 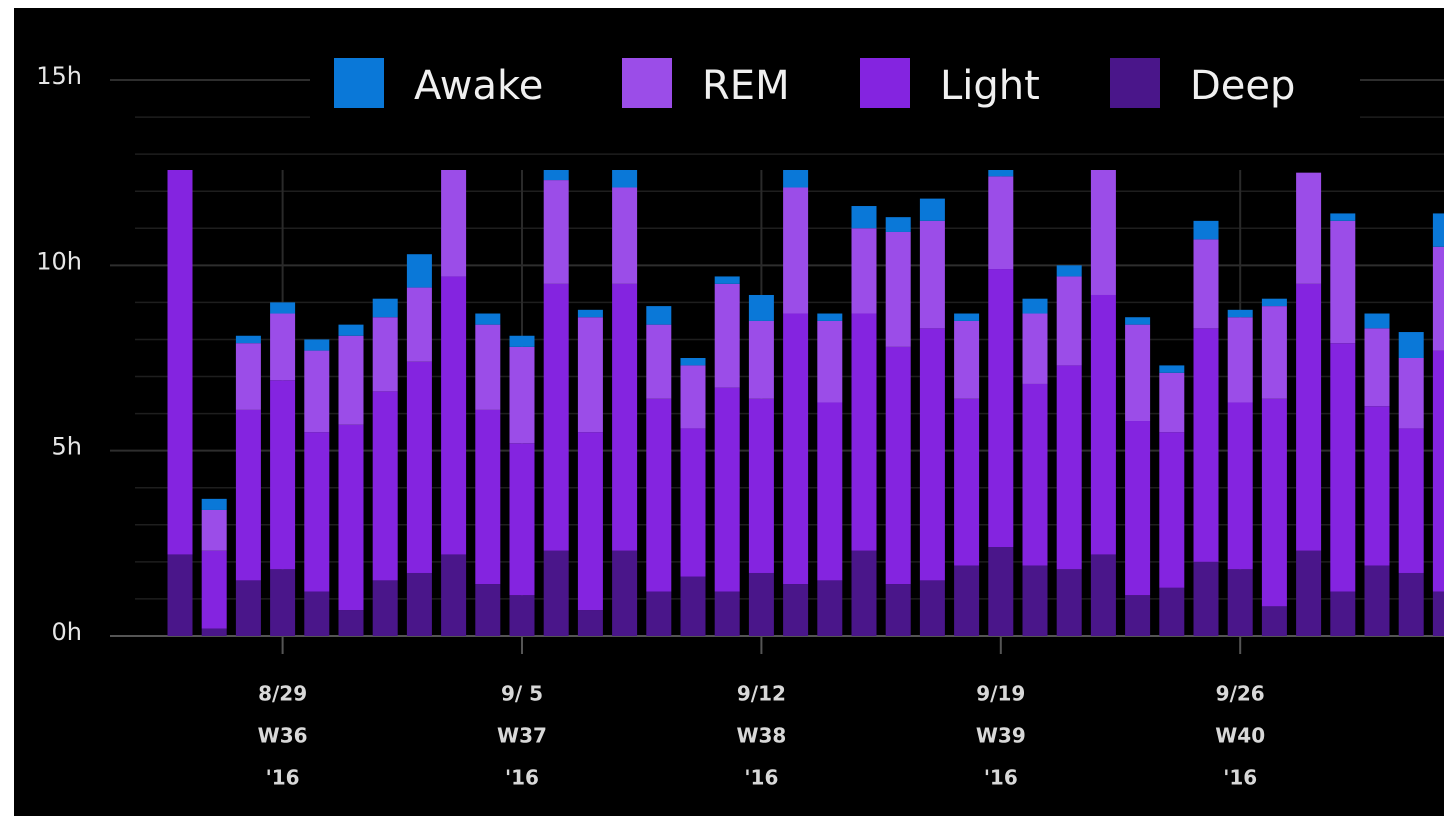 What do you see at coordinates (835, 84) in the screenshot?
I see `legend-background` at bounding box center [835, 84].